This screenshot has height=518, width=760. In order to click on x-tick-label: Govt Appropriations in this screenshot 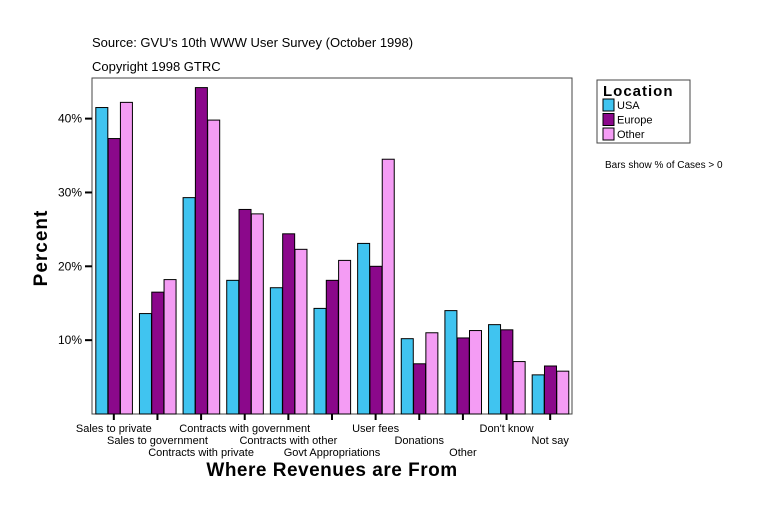, I will do `click(332, 453)`.